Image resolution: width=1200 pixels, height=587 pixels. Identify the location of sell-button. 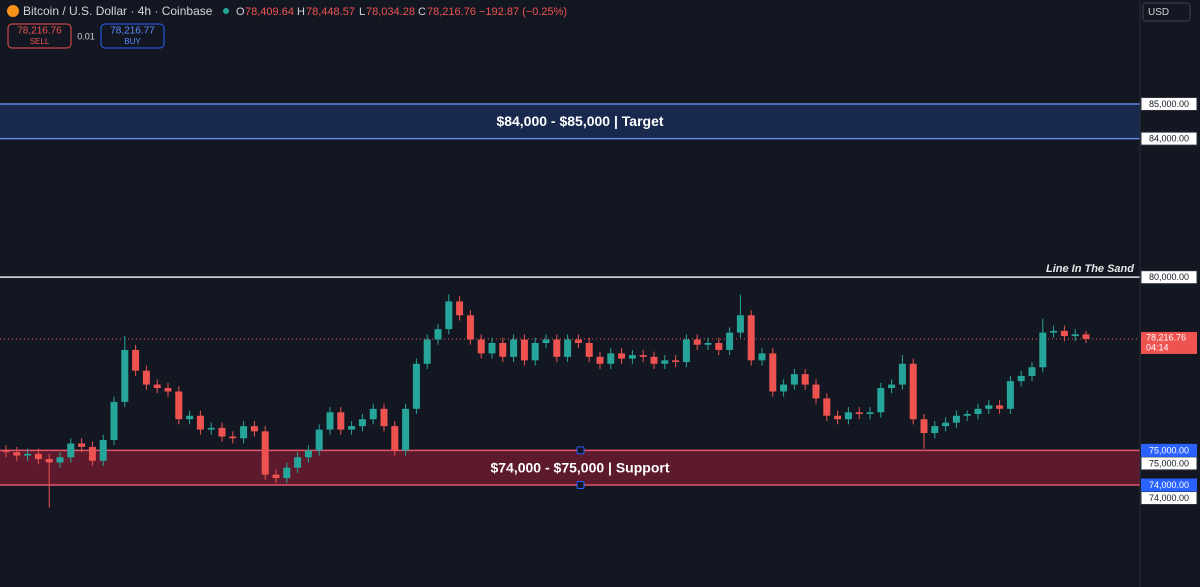
(39, 36).